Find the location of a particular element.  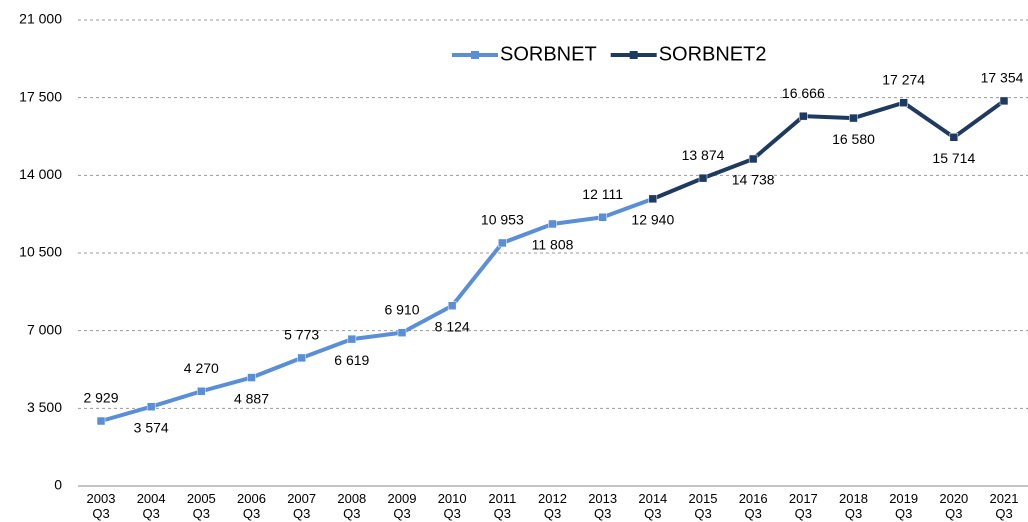

x-tick-label: 2011 Q3 is located at coordinates (502, 506).